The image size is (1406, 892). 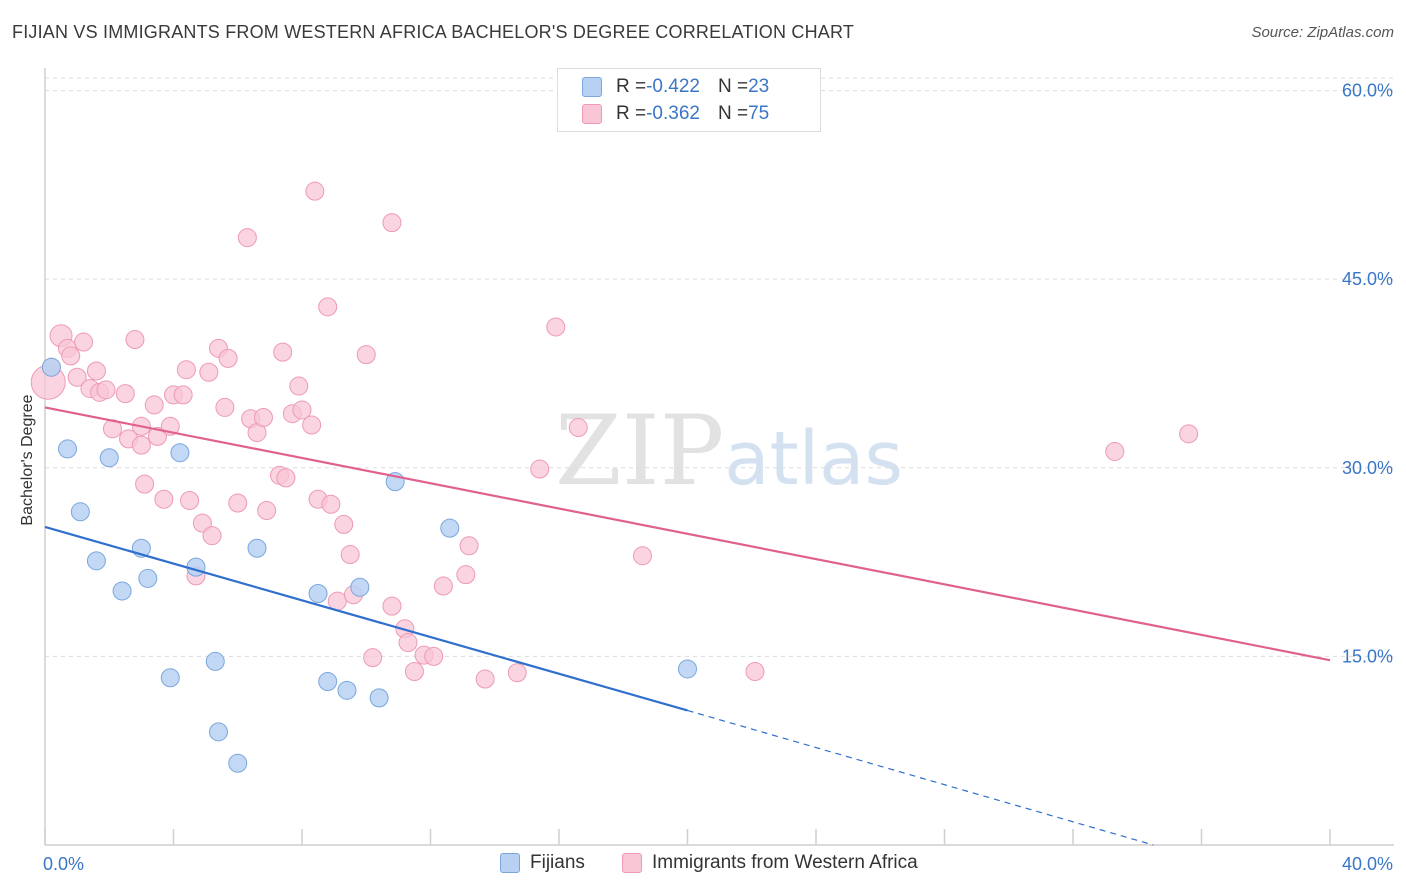 I want to click on fijians-legend-swatch, so click(x=510, y=863).